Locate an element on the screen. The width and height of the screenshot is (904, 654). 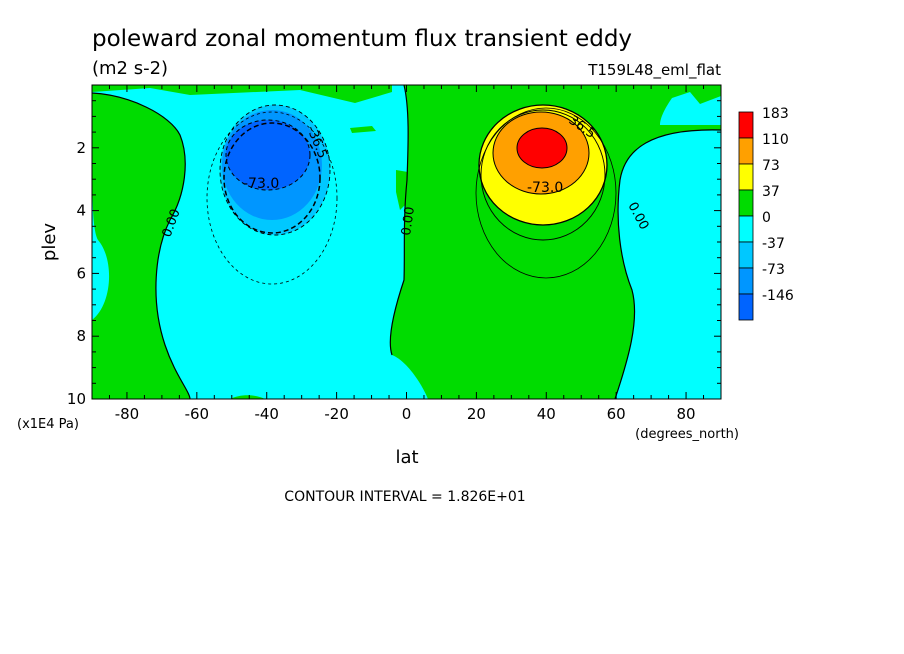
fill-green-top-south is located at coordinates (242, 94).